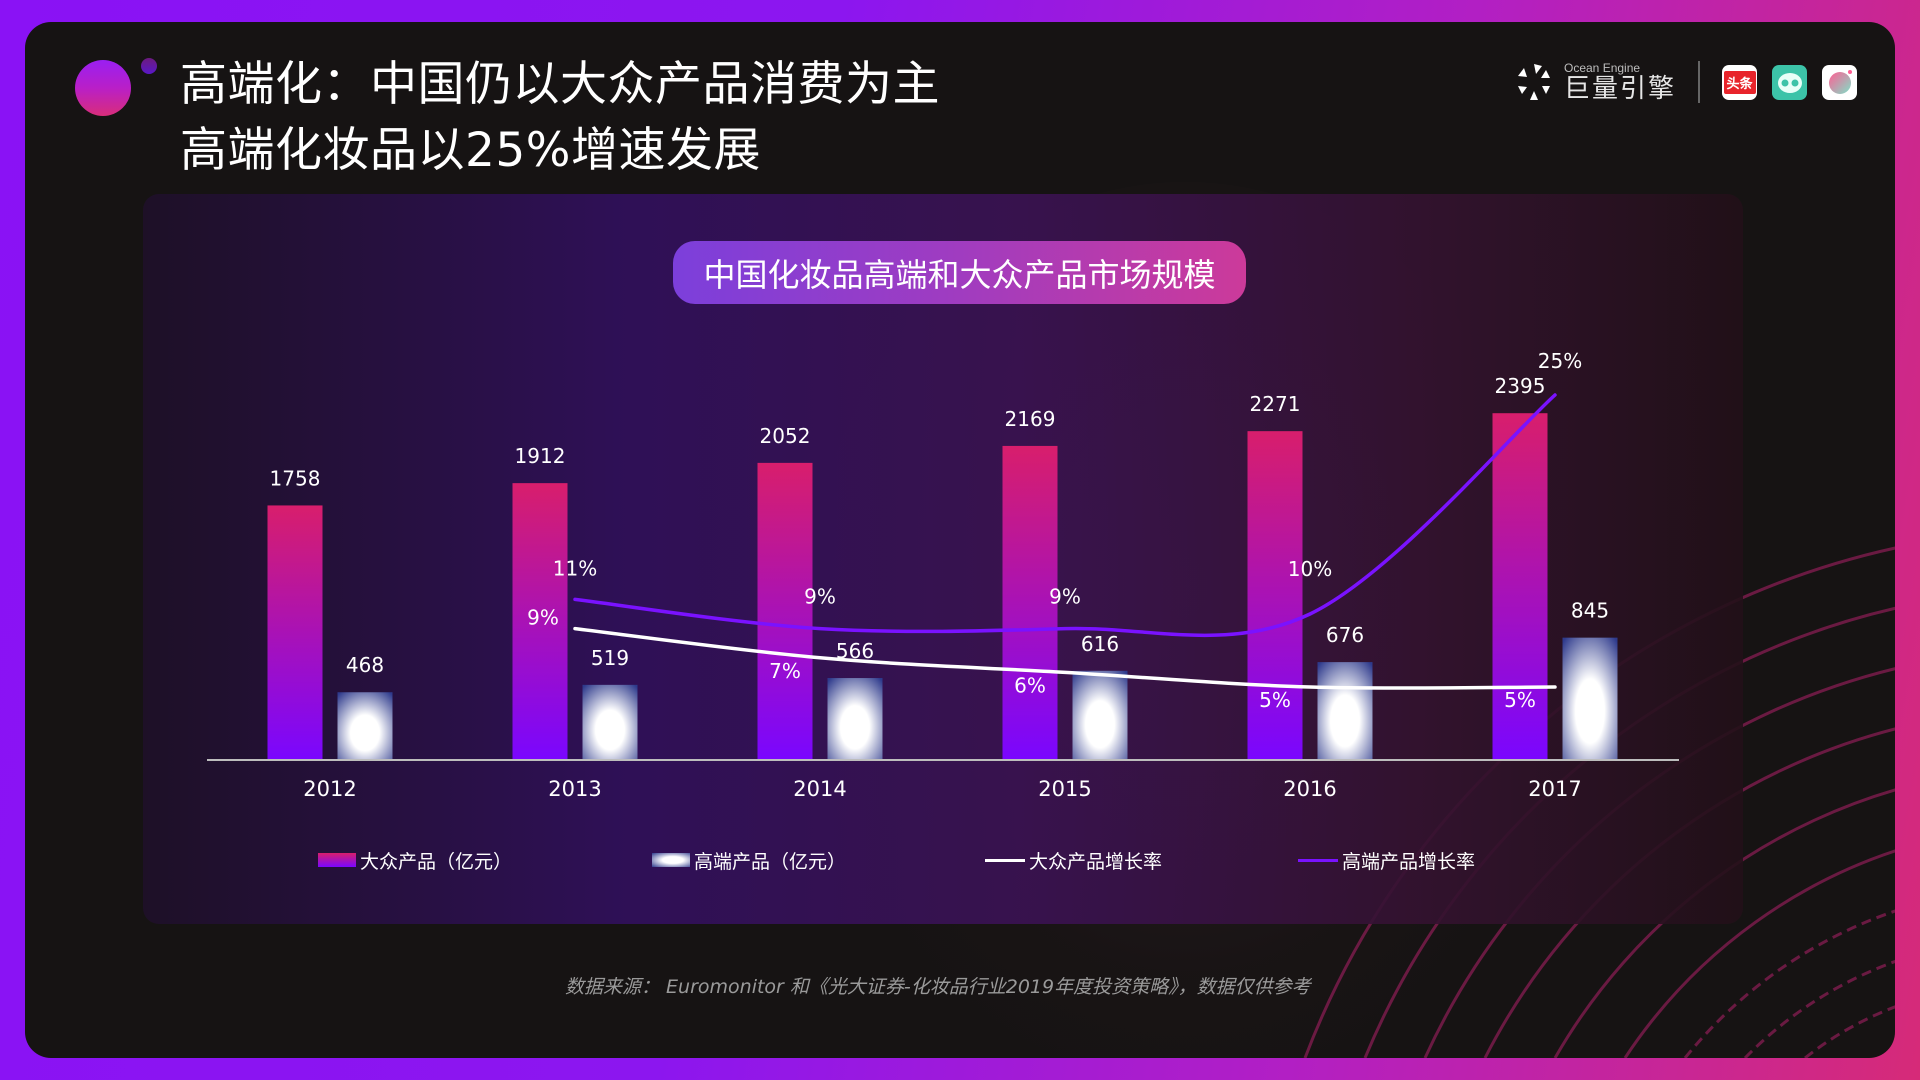 The height and width of the screenshot is (1080, 1920). I want to click on legend-label-premium-growth: 高端产品增长率, so click(1409, 861).